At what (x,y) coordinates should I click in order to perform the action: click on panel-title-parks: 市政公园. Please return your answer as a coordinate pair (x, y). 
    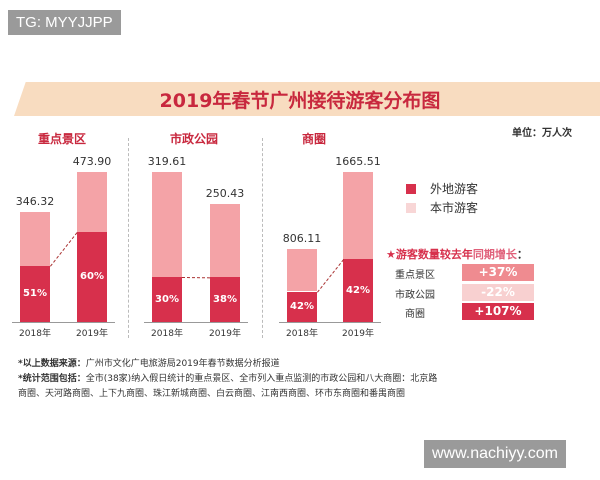
    Looking at the image, I should click on (194, 139).